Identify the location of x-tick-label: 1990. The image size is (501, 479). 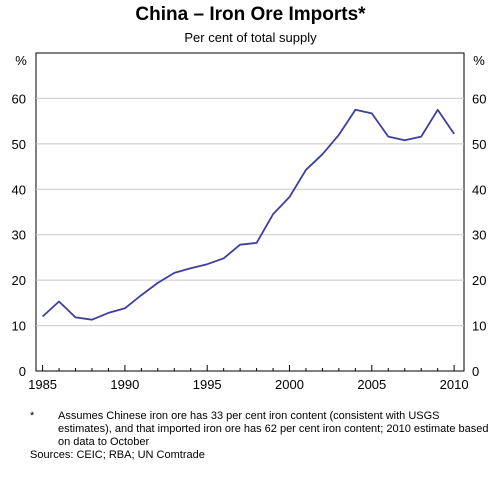
(124, 384).